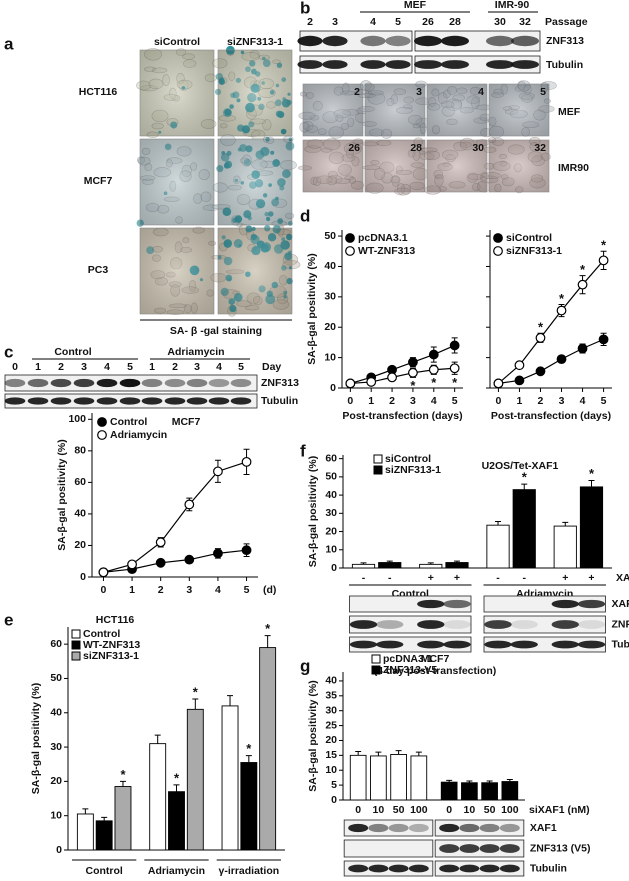  Describe the element at coordinates (80, 545) in the screenshot. I see `y-tick-label: 20` at that location.